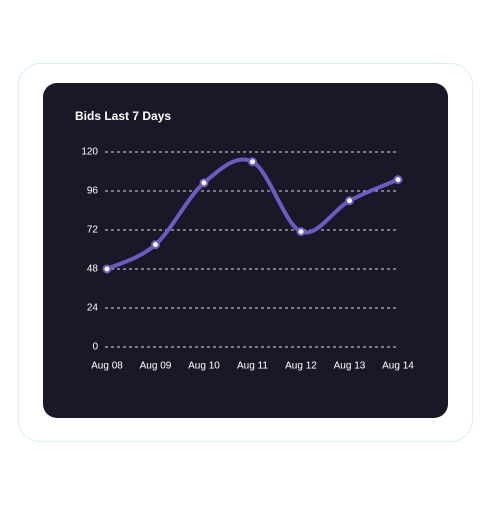 This screenshot has width=500, height=505. I want to click on x-tick-label: Aug 14, so click(398, 366).